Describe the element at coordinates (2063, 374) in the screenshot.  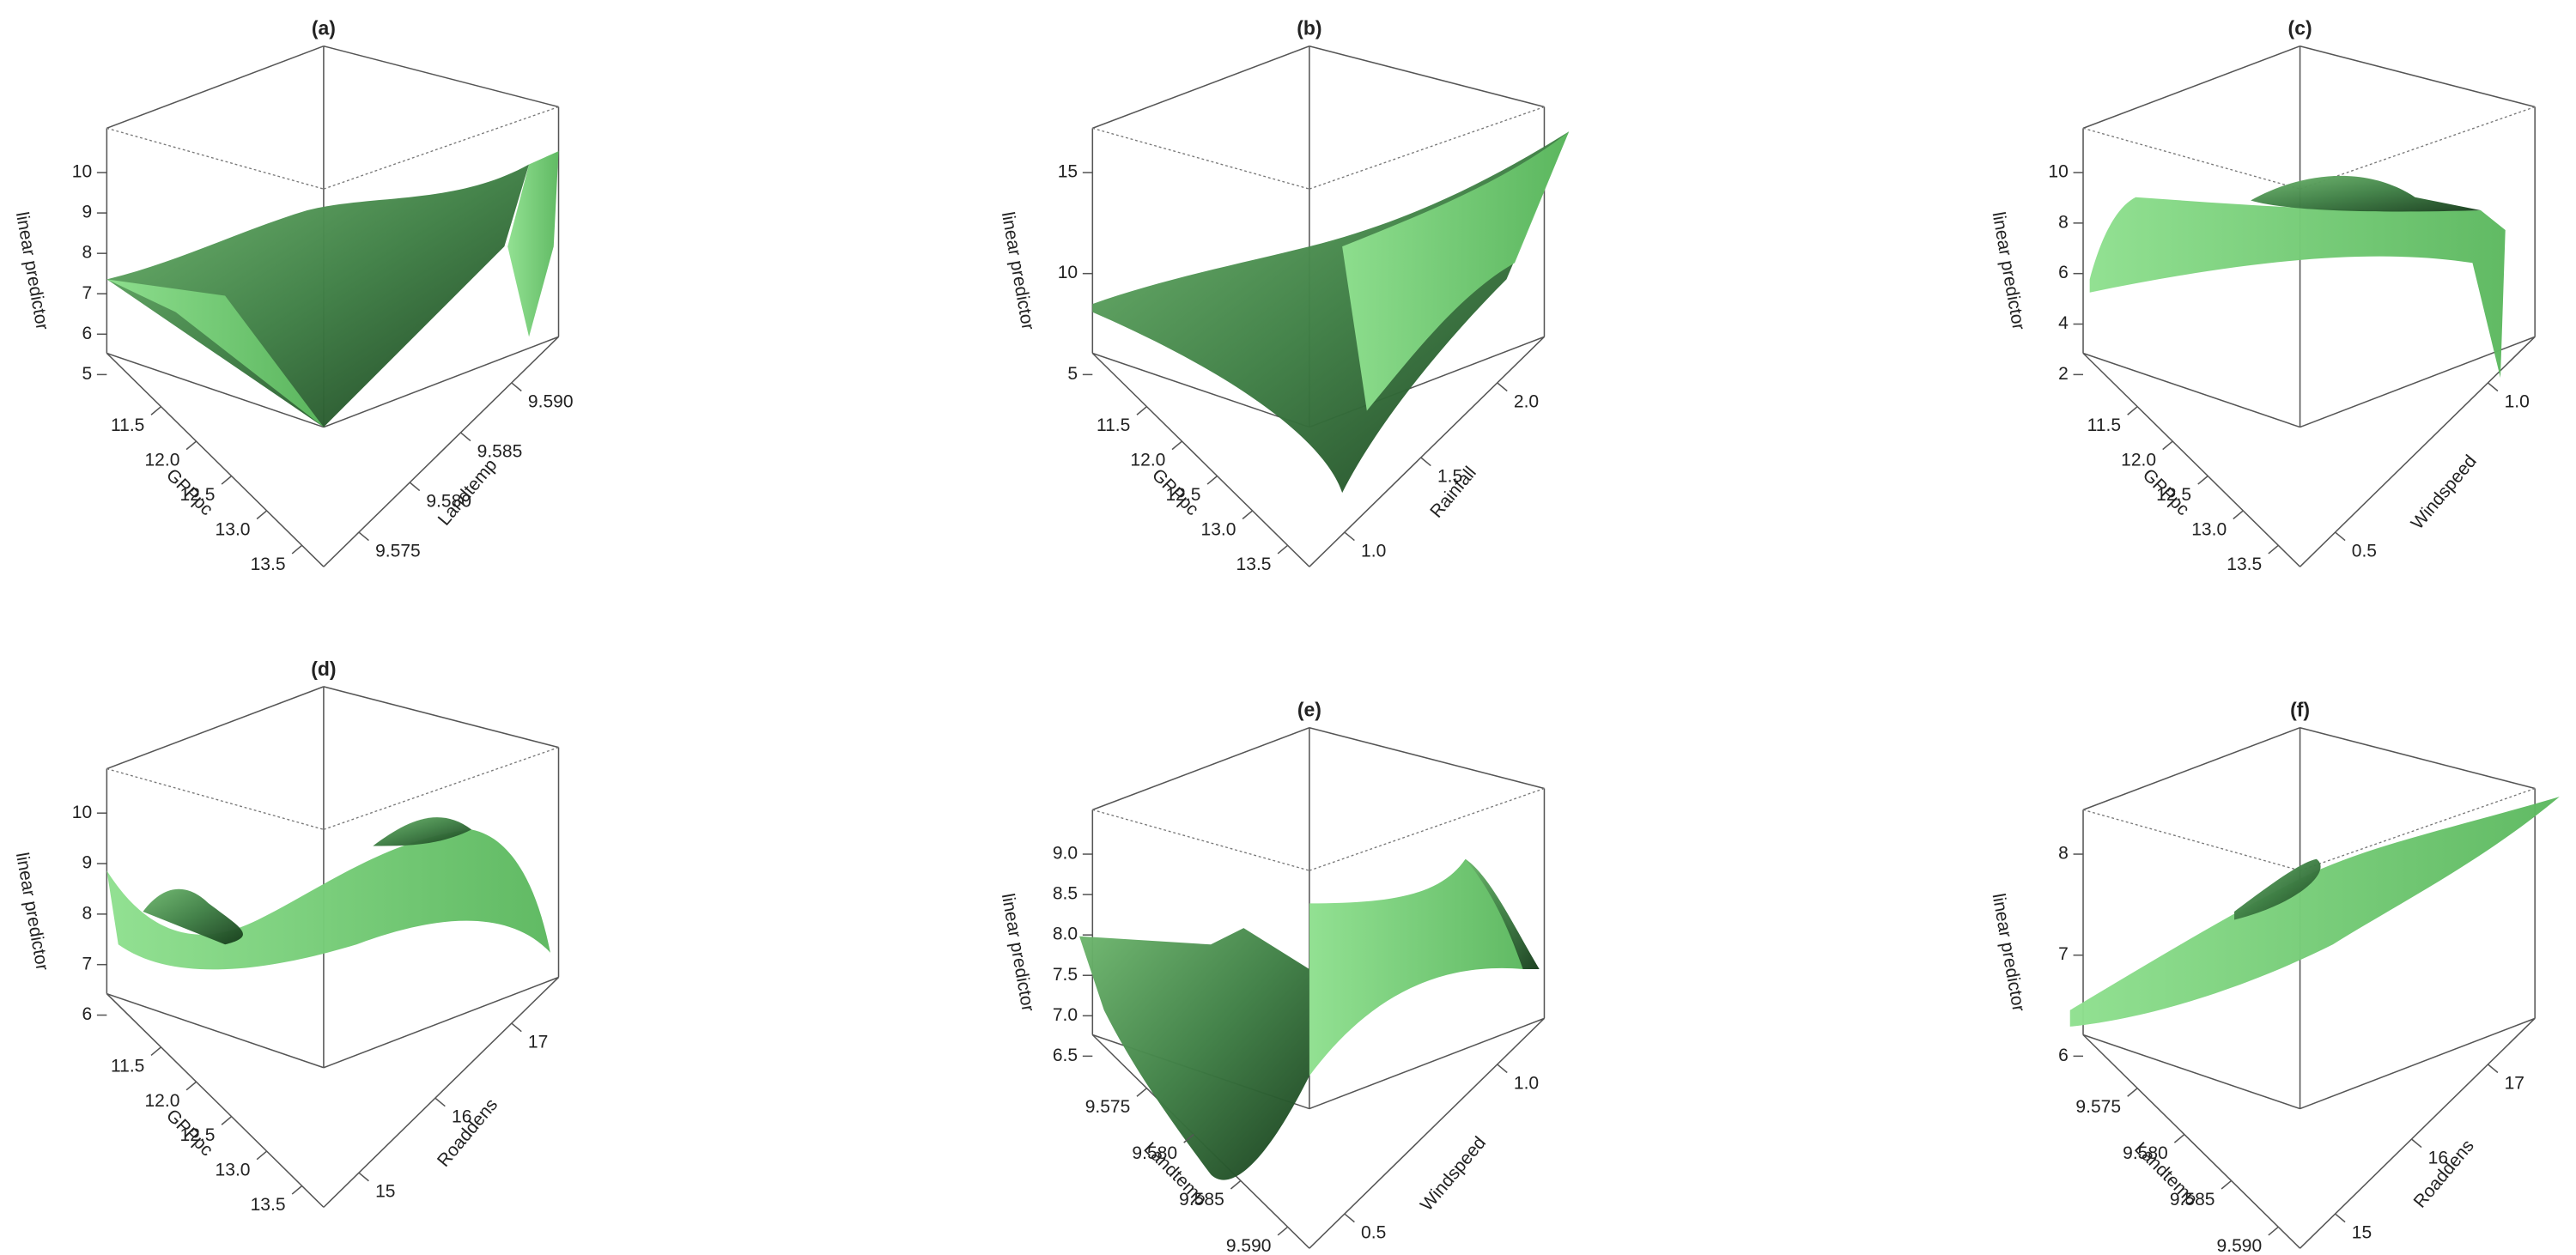
I see `z-tick-label: 2` at that location.